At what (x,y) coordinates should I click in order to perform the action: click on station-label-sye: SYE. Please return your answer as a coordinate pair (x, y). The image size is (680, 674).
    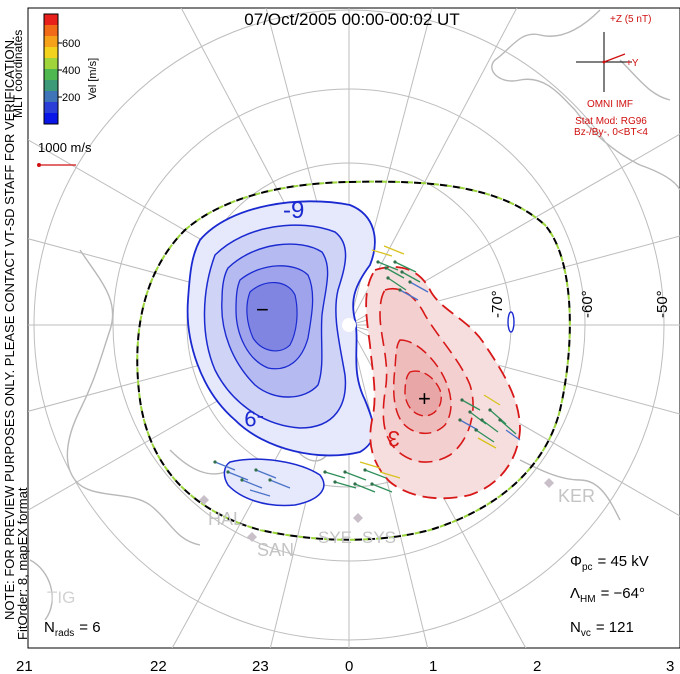
    Looking at the image, I should click on (335, 537).